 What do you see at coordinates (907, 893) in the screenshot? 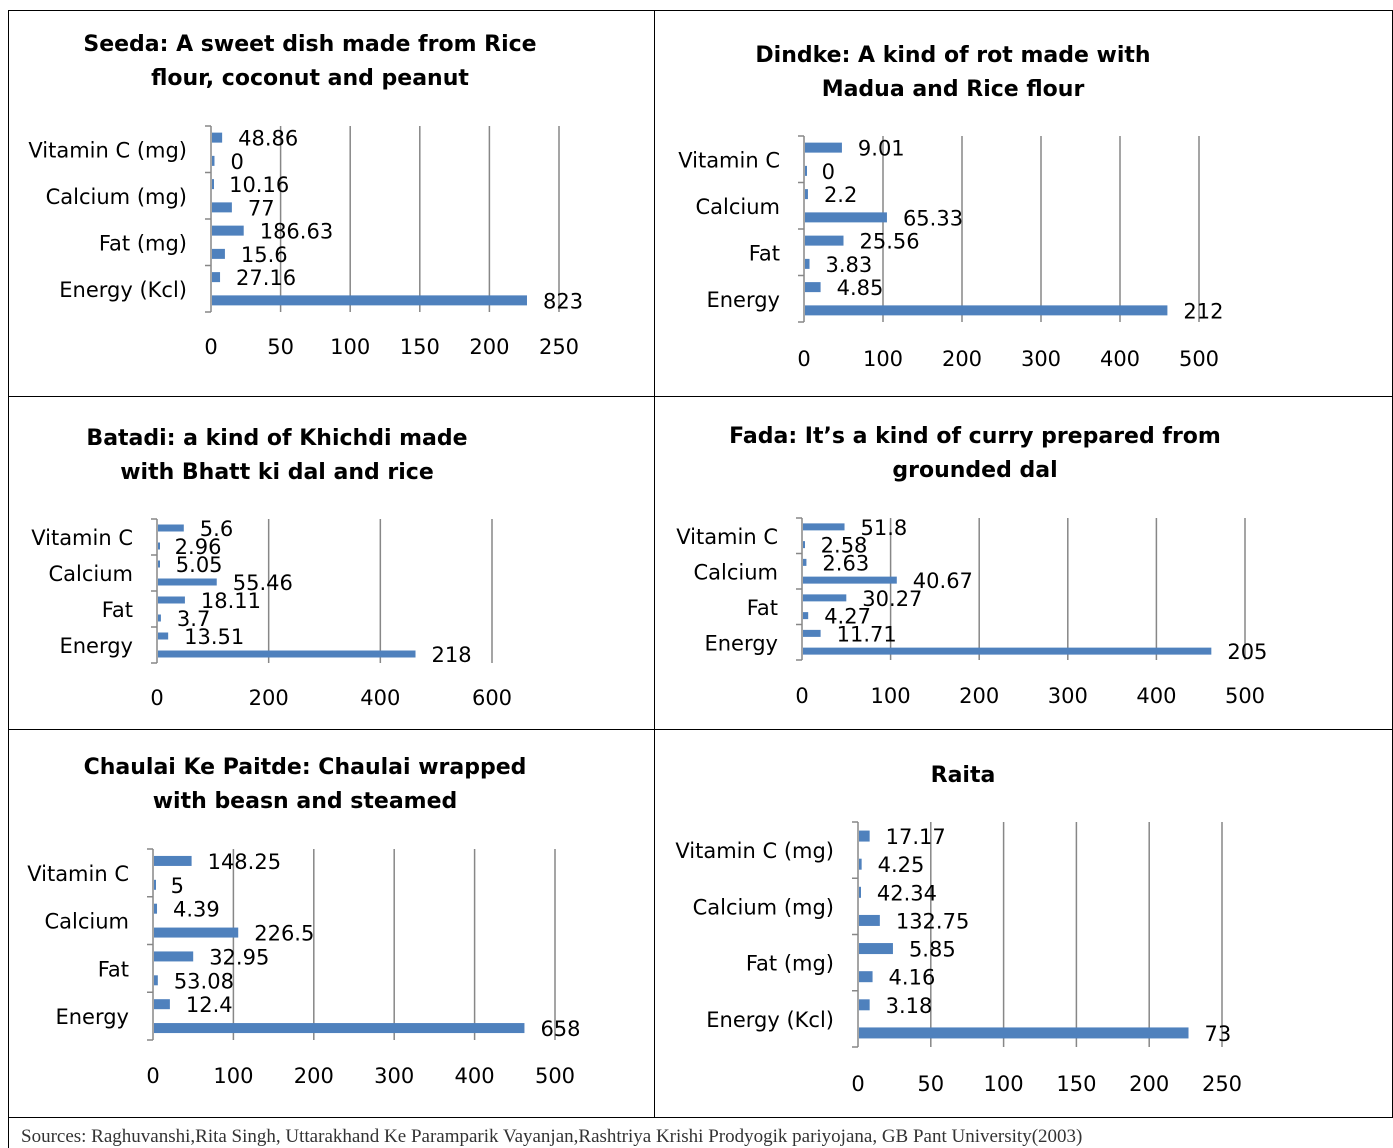
I see `bar-value-label: 42.34` at bounding box center [907, 893].